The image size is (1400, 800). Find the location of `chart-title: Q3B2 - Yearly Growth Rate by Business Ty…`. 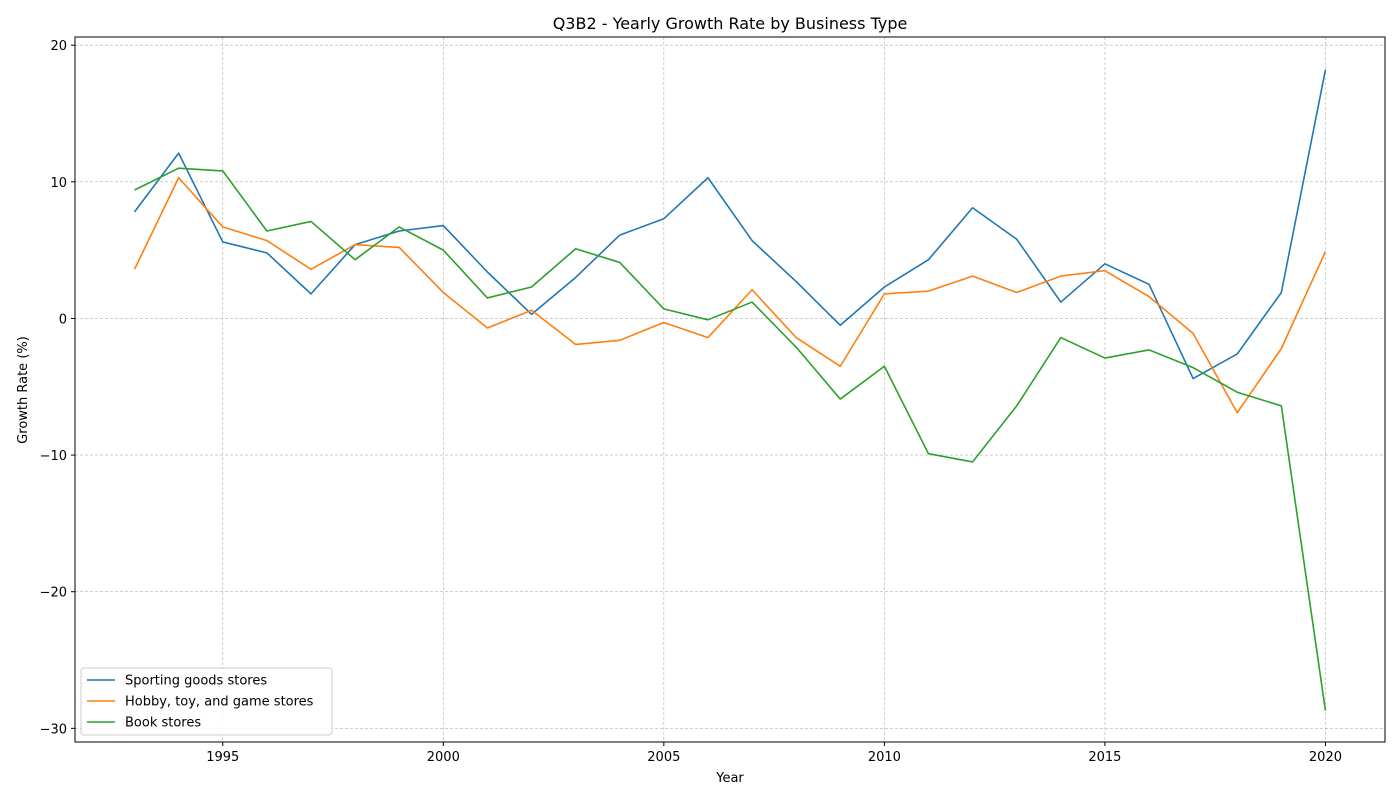

chart-title: Q3B2 - Yearly Growth Rate by Business Ty… is located at coordinates (730, 23).